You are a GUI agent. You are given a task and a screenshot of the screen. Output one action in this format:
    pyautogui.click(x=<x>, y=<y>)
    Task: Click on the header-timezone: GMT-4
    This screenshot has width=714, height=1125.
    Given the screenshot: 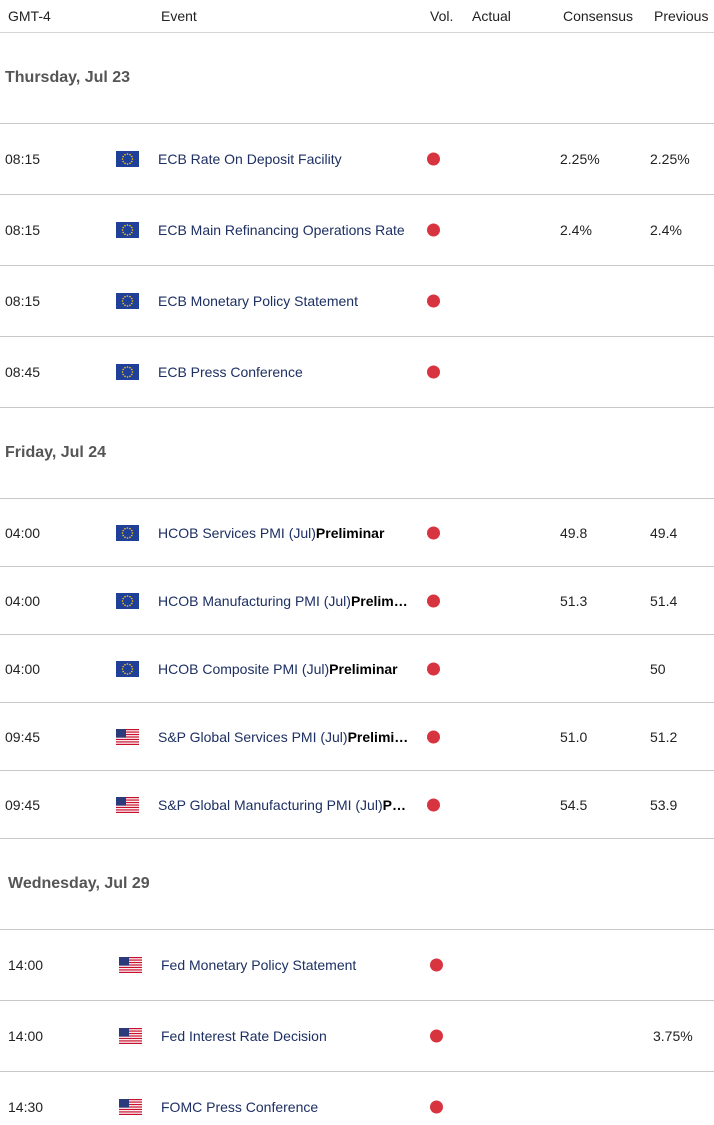 What is the action you would take?
    pyautogui.click(x=29, y=16)
    